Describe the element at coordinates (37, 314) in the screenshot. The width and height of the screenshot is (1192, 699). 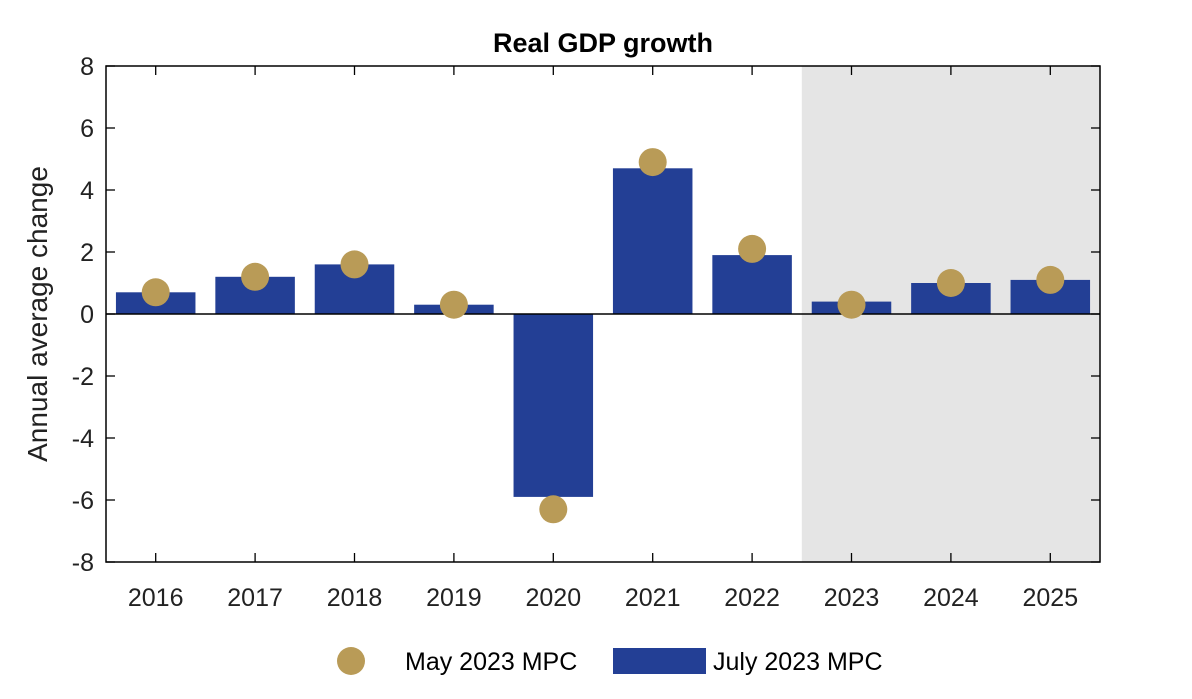
I see `y-axis-label: Annual average change` at that location.